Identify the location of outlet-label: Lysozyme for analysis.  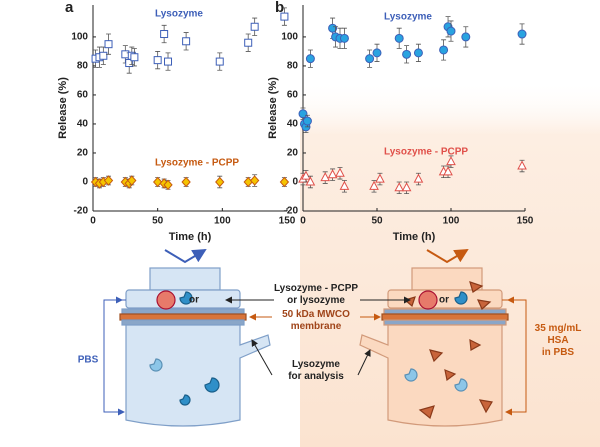
(316, 370).